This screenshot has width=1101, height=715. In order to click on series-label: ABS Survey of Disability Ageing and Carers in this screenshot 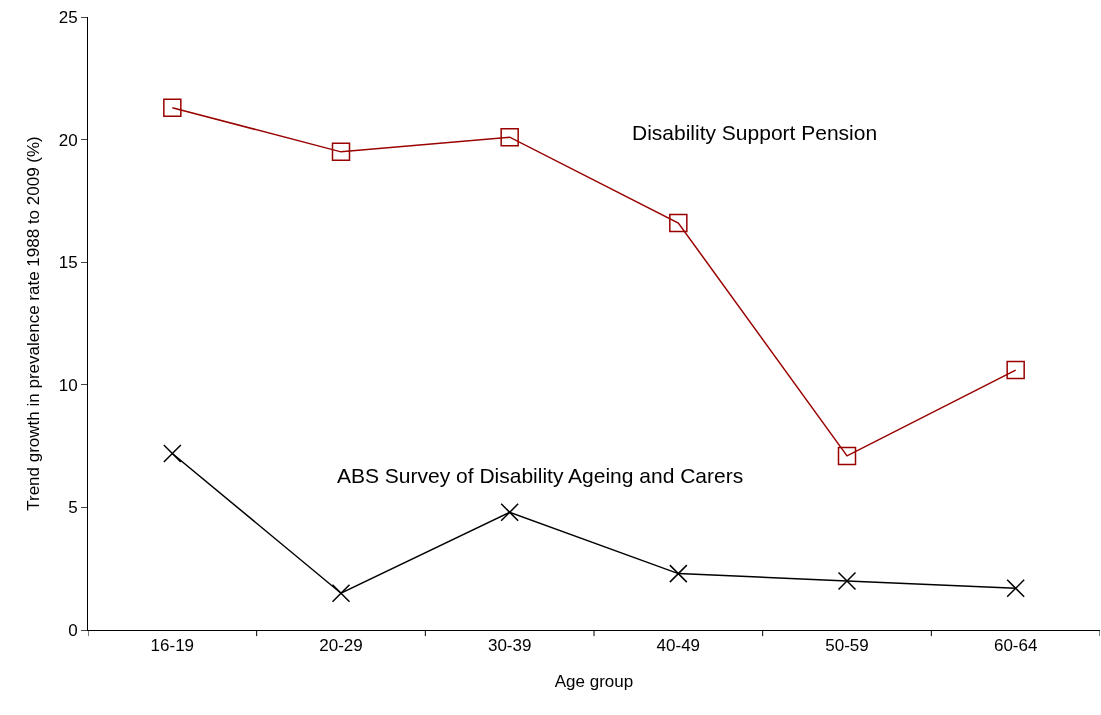, I will do `click(540, 475)`.